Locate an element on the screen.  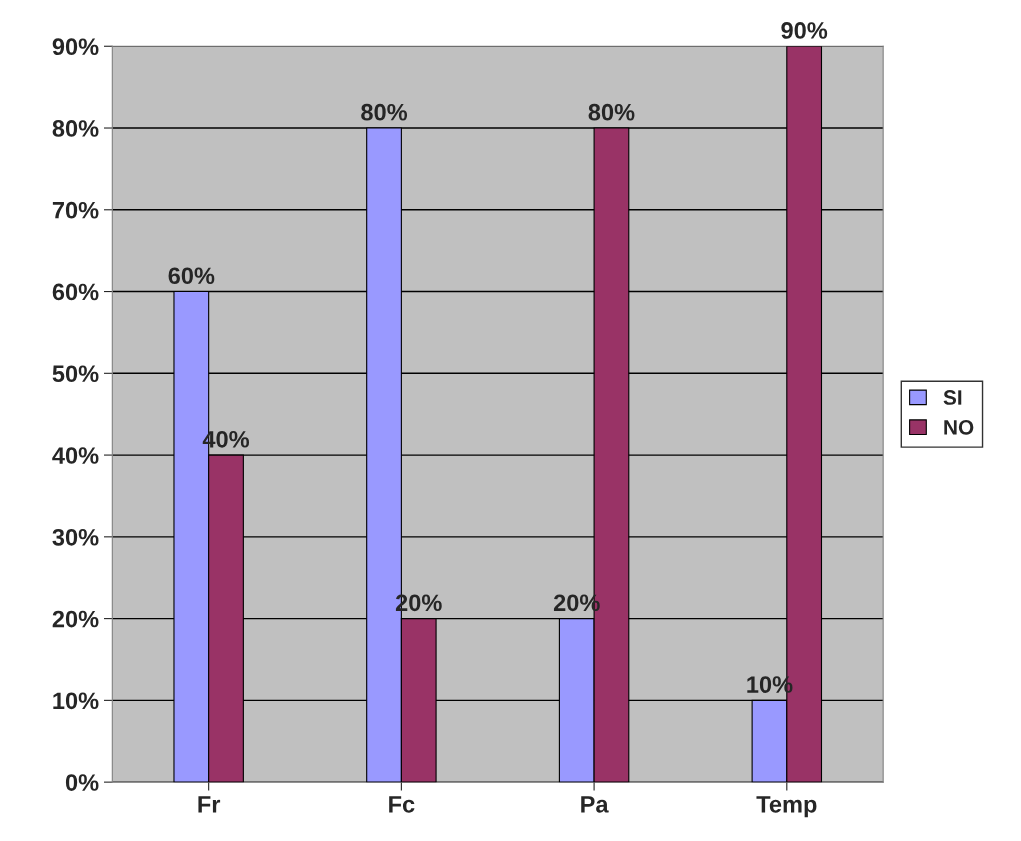
x-tick-label: Pa is located at coordinates (595, 804).